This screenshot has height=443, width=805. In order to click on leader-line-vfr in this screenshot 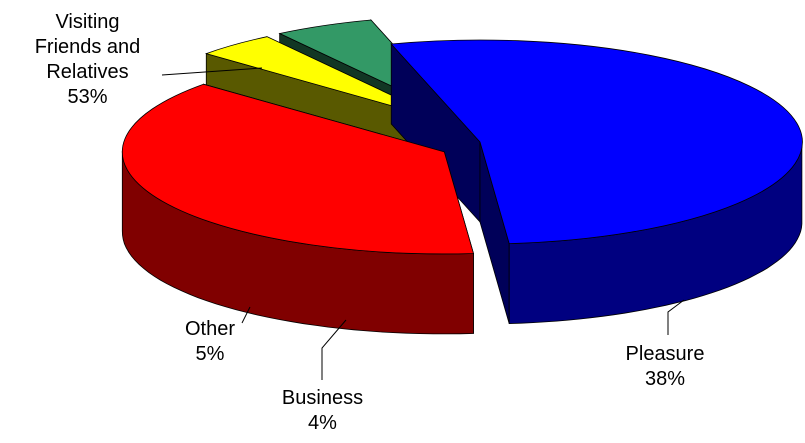, I will do `click(212, 71)`.